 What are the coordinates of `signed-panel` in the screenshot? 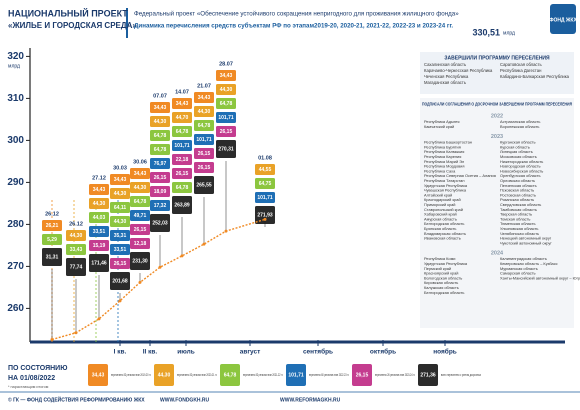 It's located at (497, 213).